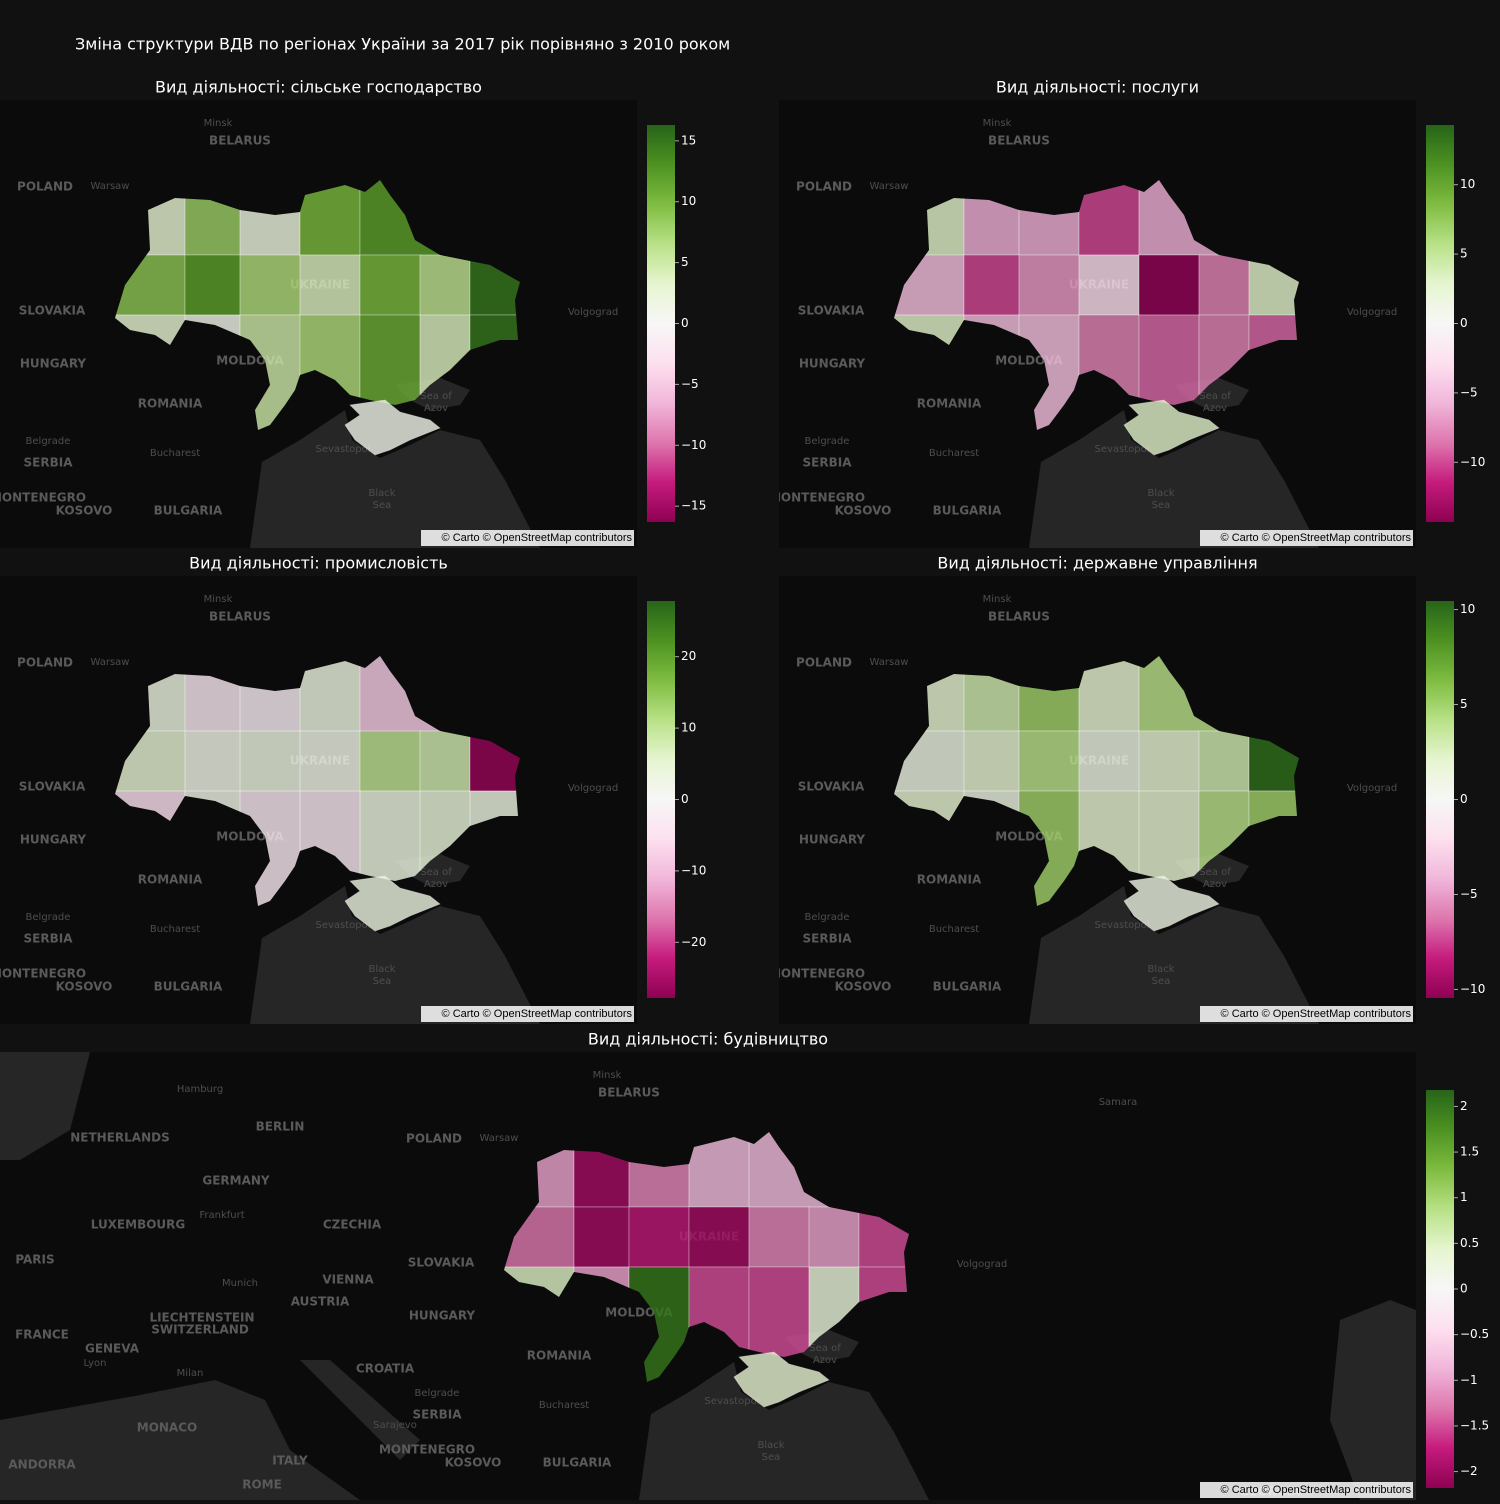 Image resolution: width=1500 pixels, height=1504 pixels. I want to click on colorbar-tick-label: 1.5, so click(1469, 1152).